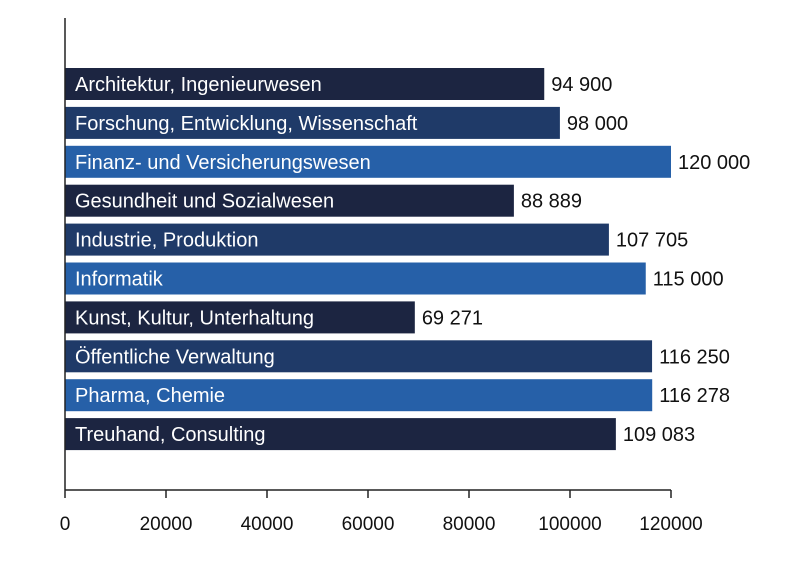 This screenshot has width=795, height=566. What do you see at coordinates (175, 357) in the screenshot?
I see `bar-category-label-8: Öffentliche Verwaltung` at bounding box center [175, 357].